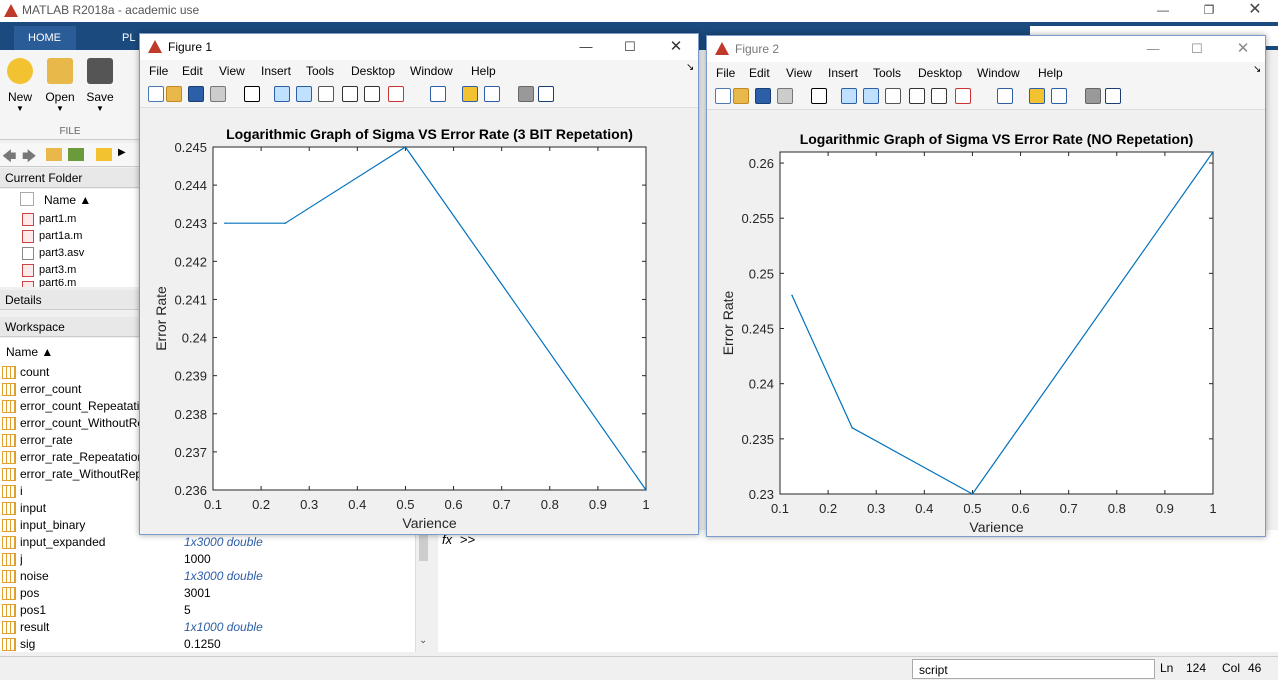  I want to click on close-button: ✕, so click(1255, 9).